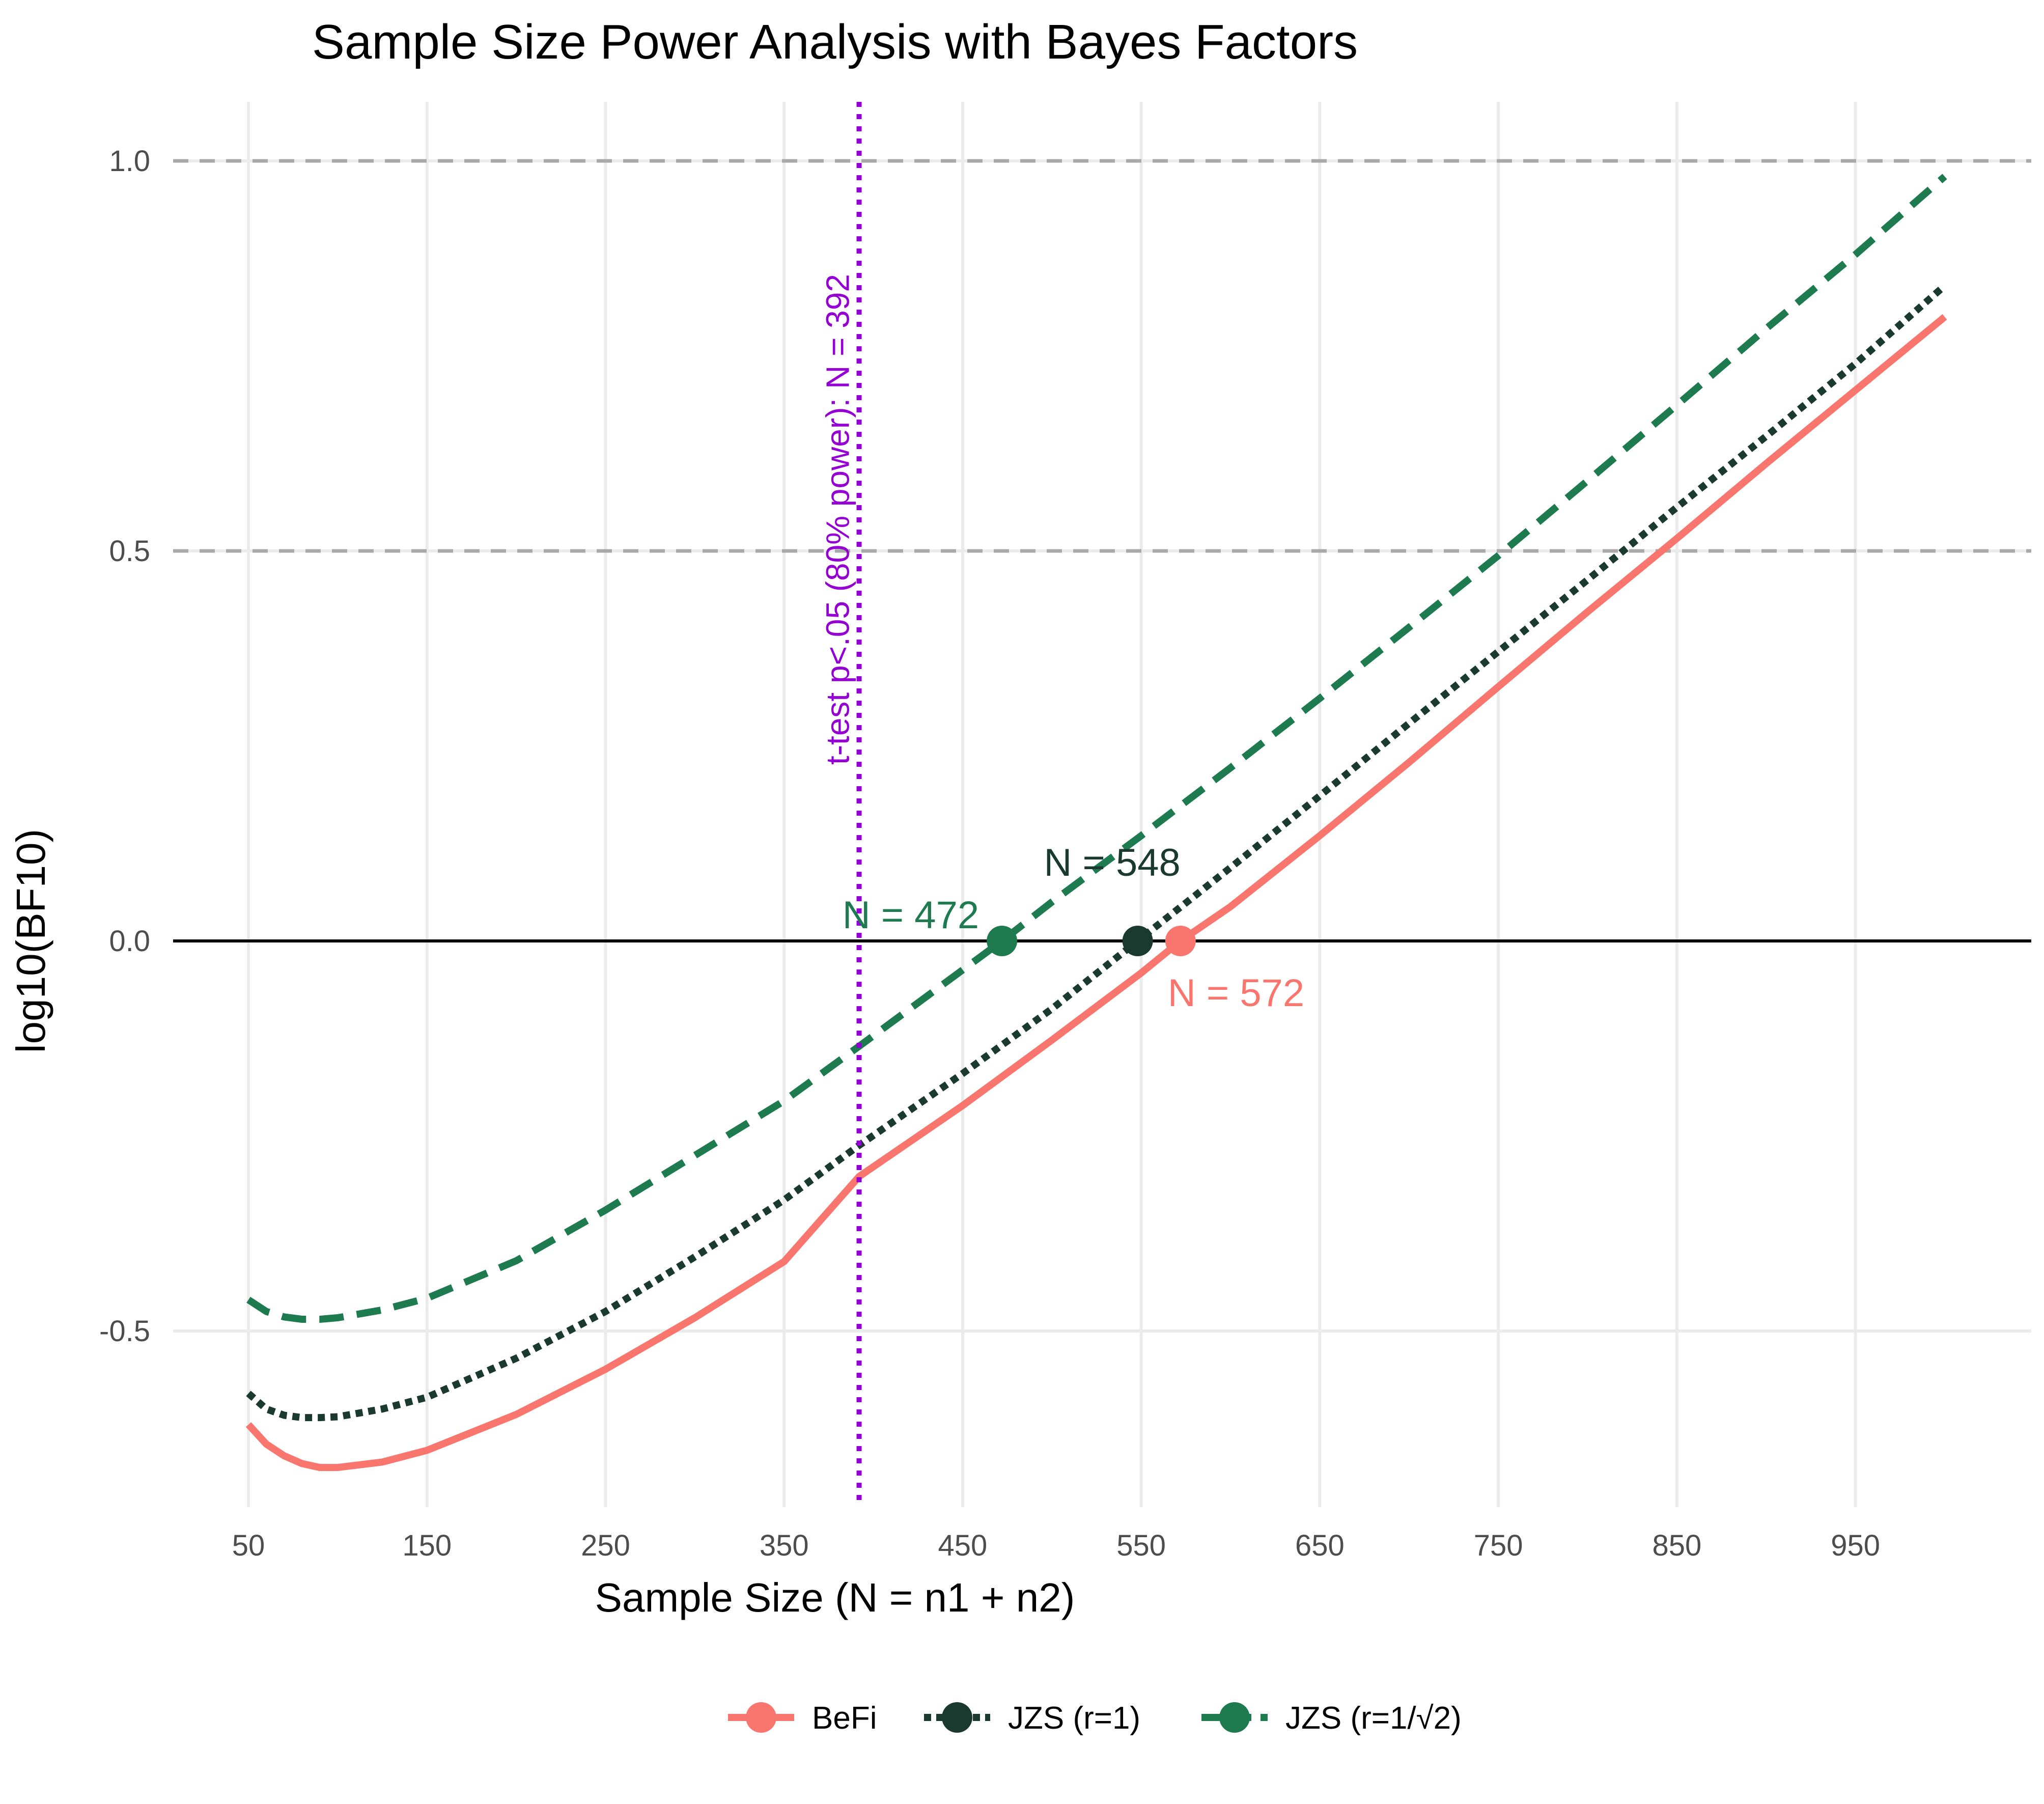 The width and height of the screenshot is (2044, 1804). I want to click on y-axis-ticks: -0.5 0.0 0.5 1.0, so click(124, 746).